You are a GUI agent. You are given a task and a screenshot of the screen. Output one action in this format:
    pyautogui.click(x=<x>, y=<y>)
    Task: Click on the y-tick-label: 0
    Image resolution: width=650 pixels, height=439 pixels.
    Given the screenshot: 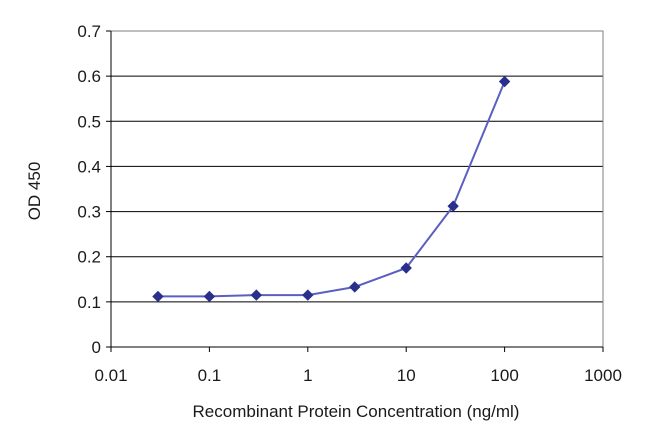 What is the action you would take?
    pyautogui.click(x=96, y=347)
    